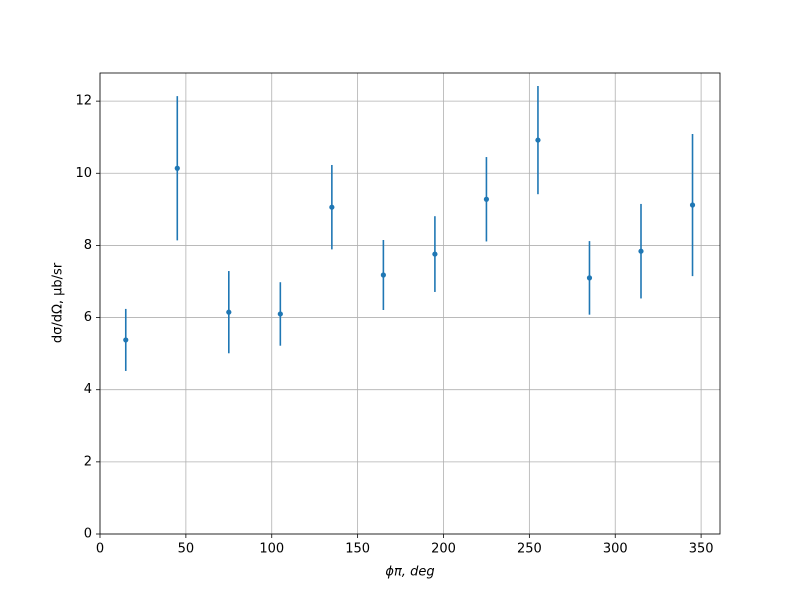  I want to click on y-tick-label: 10, so click(83, 173).